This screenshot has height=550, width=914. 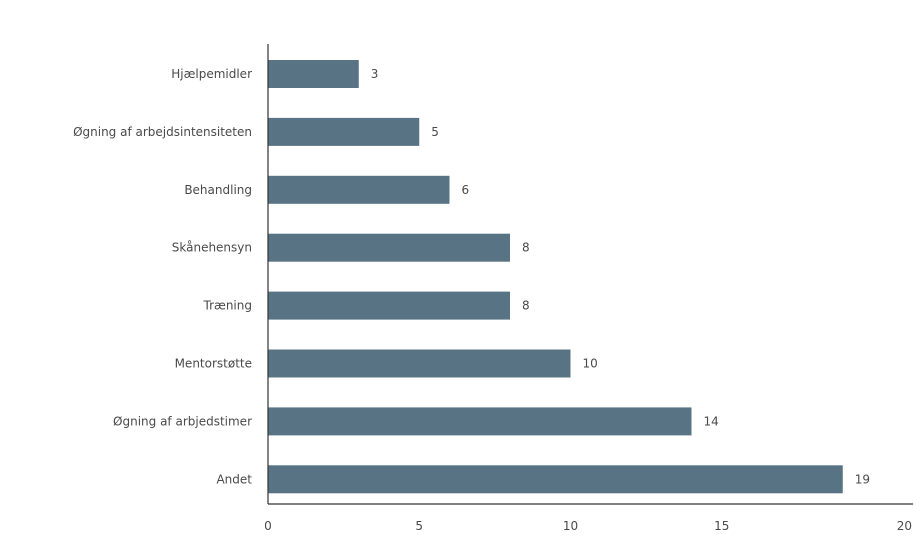 I want to click on data-label: 6, so click(x=466, y=190).